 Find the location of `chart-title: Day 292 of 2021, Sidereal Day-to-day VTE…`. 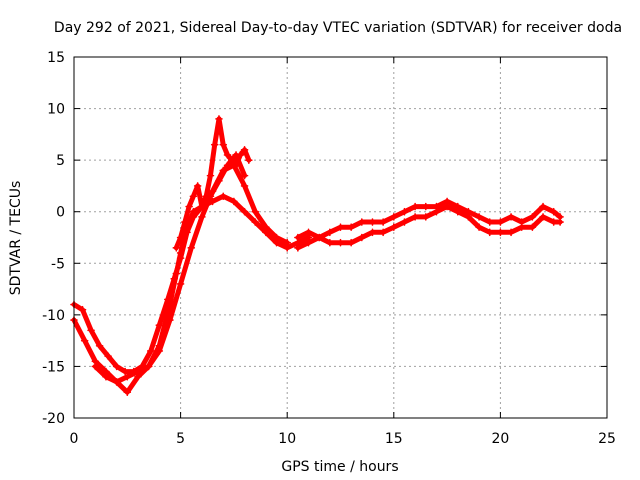

chart-title: Day 292 of 2021, Sidereal Day-to-day VTE… is located at coordinates (338, 28).